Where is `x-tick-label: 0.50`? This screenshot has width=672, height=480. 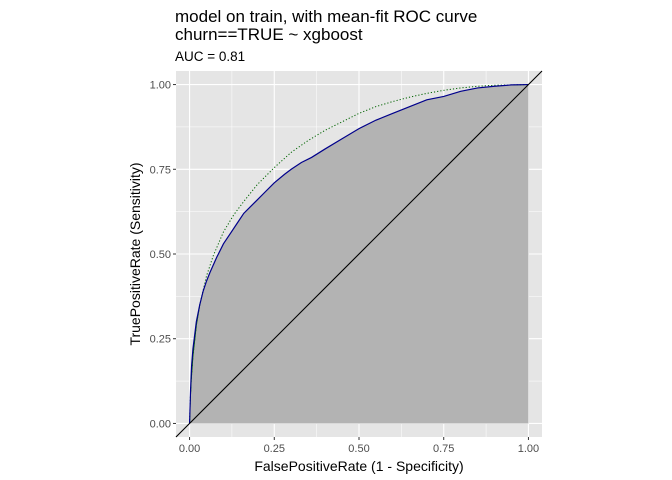
x-tick-label: 0.50 is located at coordinates (358, 449).